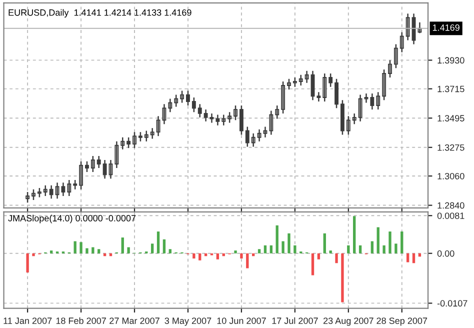  Describe the element at coordinates (450, 215) in the screenshot. I see `y-tick-label: 0.0081` at that location.